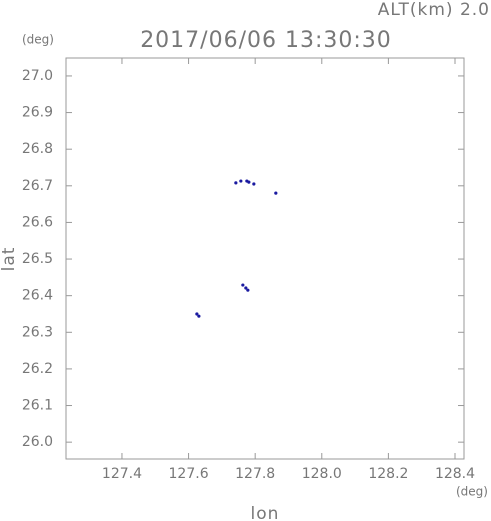 Image resolution: width=491 pixels, height=521 pixels. Describe the element at coordinates (388, 474) in the screenshot. I see `x-tick-label: 128.2` at that location.